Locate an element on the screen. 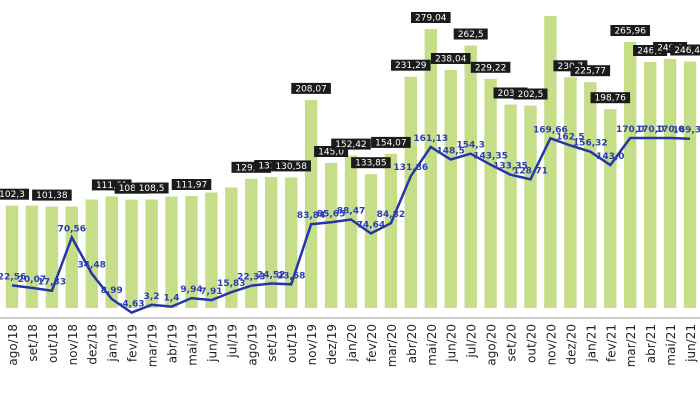 Image resolution: width=700 pixels, height=400 pixels. bar-jul/20 is located at coordinates (470, 176).